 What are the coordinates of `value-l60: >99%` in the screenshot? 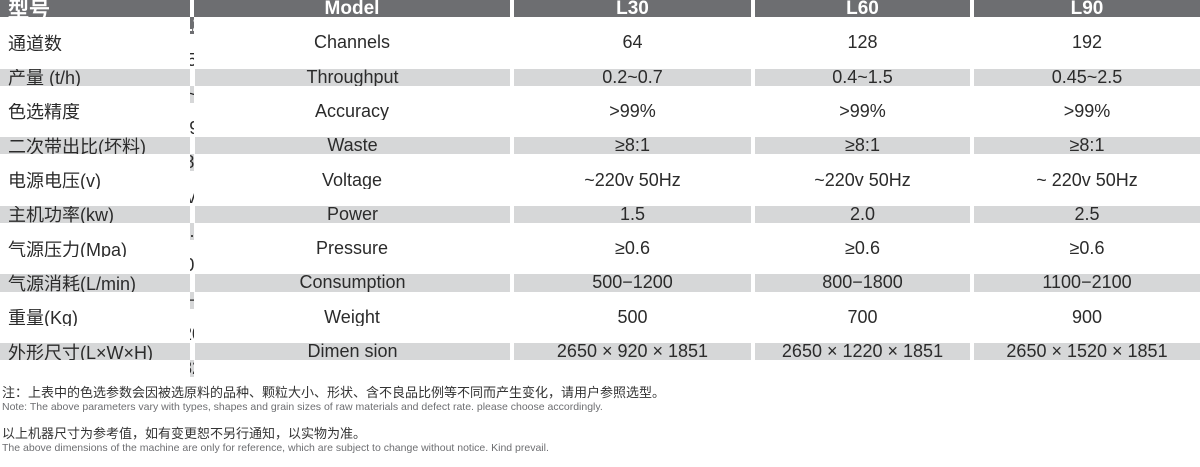 It's located at (862, 111).